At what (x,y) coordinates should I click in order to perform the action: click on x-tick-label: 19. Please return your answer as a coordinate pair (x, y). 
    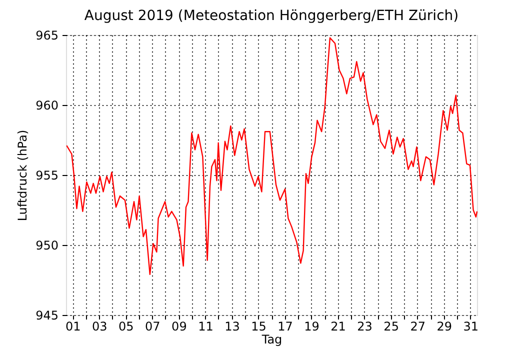
    Looking at the image, I should click on (312, 327).